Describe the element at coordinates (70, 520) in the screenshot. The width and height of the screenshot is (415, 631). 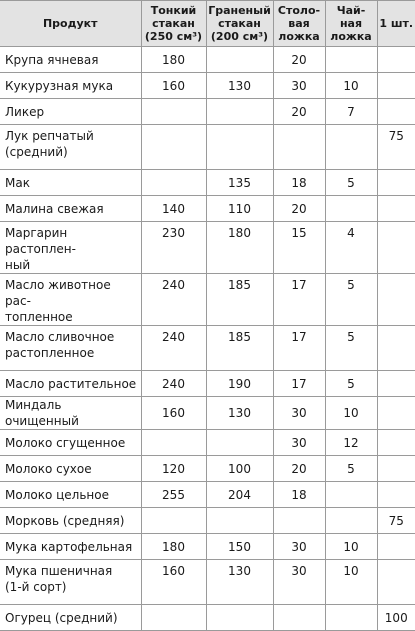
I see `cell-product: Морковь (средняя)` at that location.